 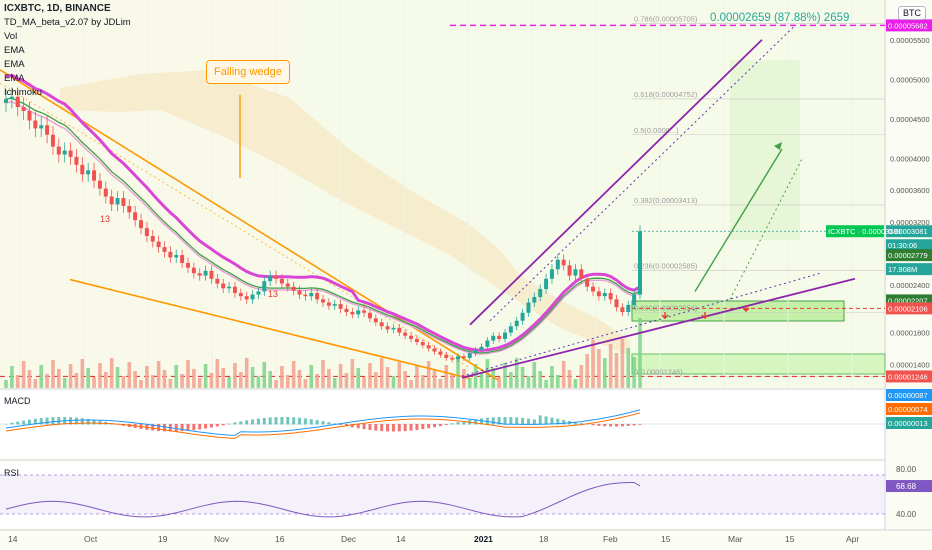 What do you see at coordinates (14, 50) in the screenshot?
I see `indicator-label-ema-1: EMA` at bounding box center [14, 50].